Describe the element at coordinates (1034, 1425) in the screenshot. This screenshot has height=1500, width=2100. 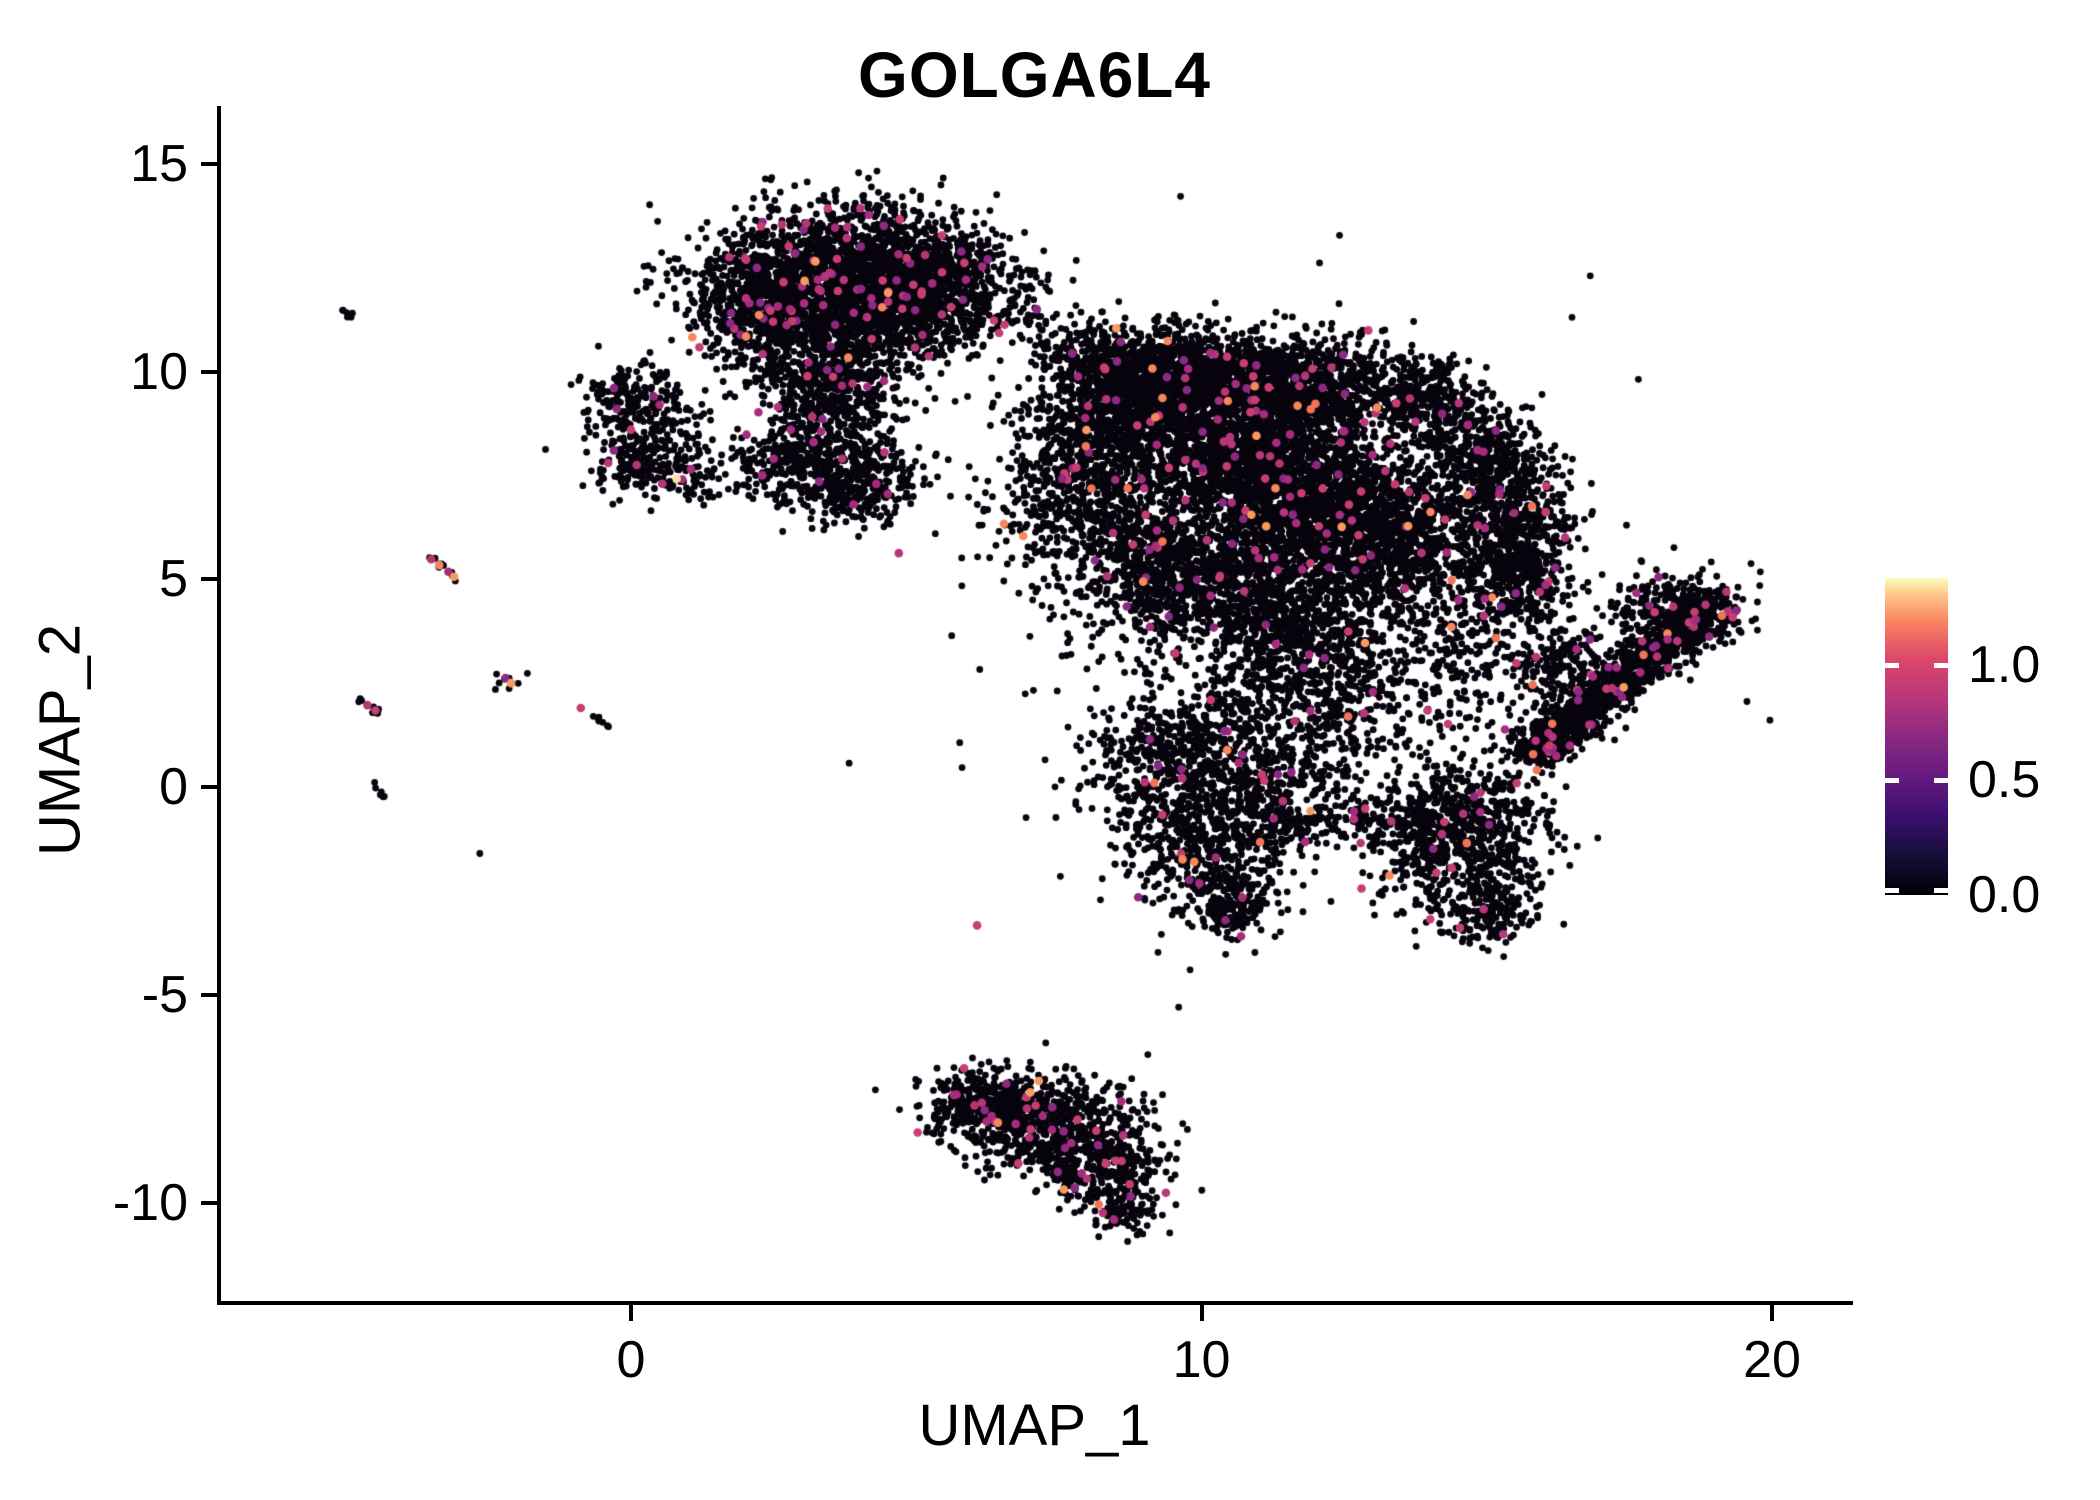
I see `x-axis-label: UMAP_1` at that location.